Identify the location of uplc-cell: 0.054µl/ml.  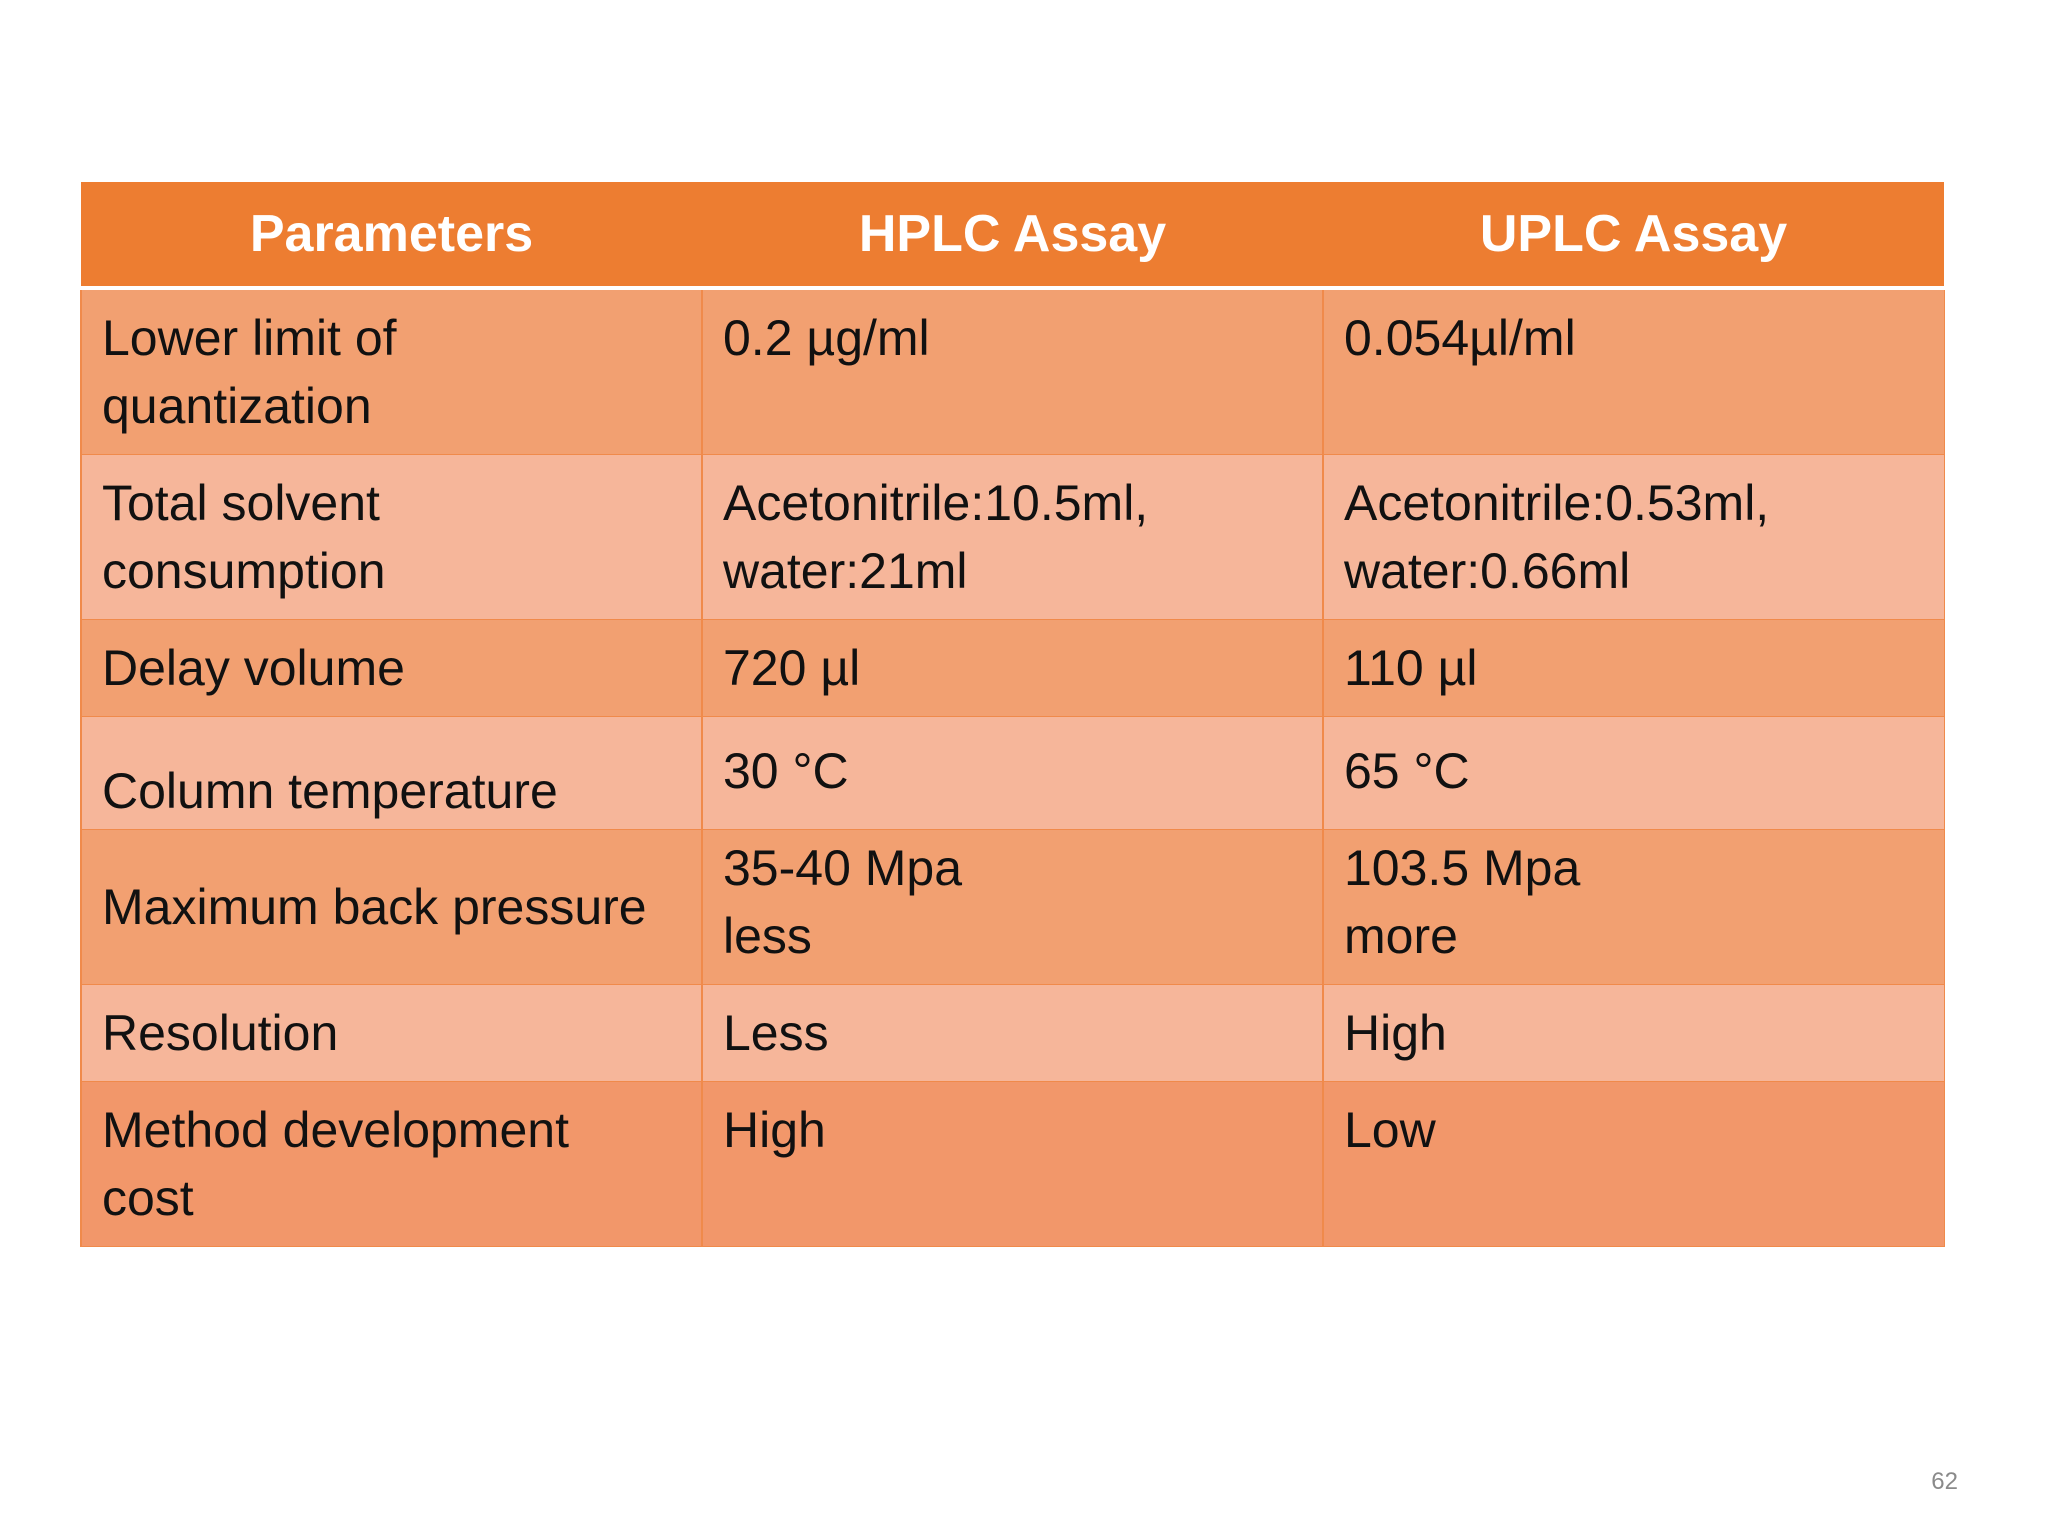
(1633, 371).